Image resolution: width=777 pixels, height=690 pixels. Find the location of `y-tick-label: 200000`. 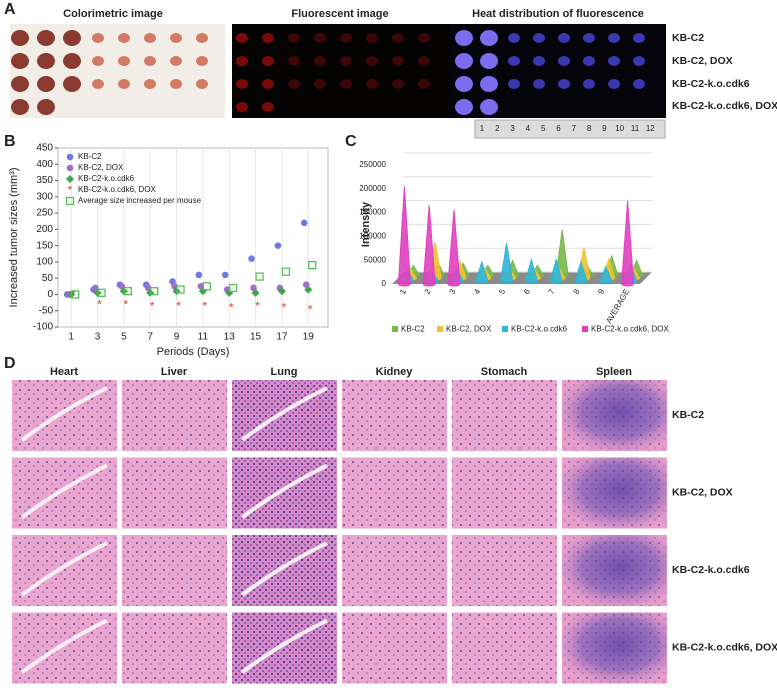

y-tick-label: 200000 is located at coordinates (372, 188).